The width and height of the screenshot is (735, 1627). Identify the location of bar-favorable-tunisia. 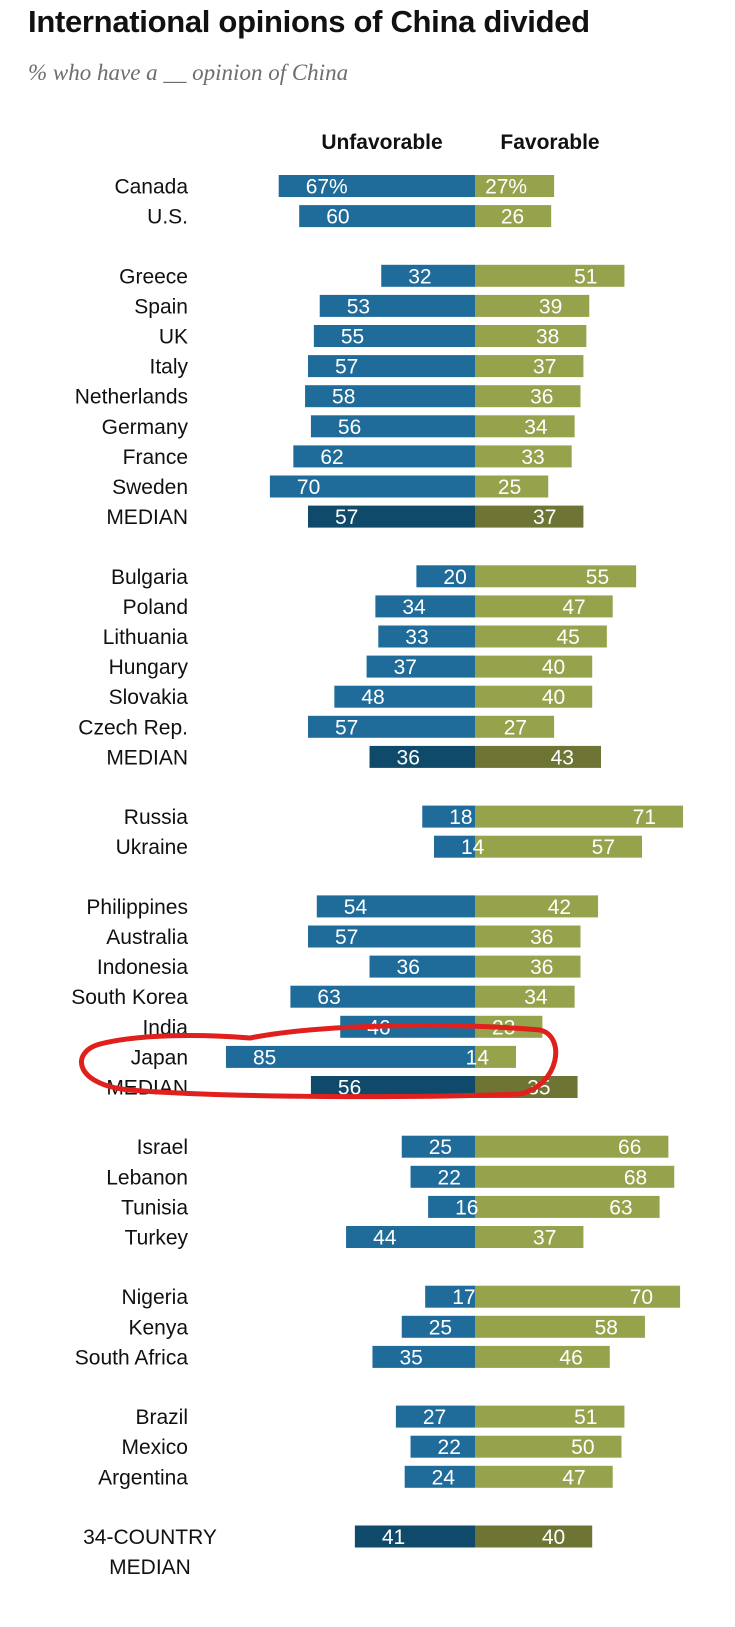
(567, 1206).